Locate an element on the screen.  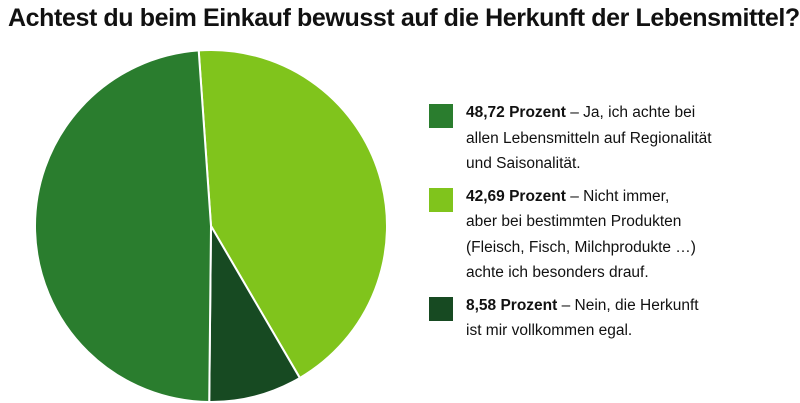
legend-percent-1: 48,72 Prozent is located at coordinates (516, 112).